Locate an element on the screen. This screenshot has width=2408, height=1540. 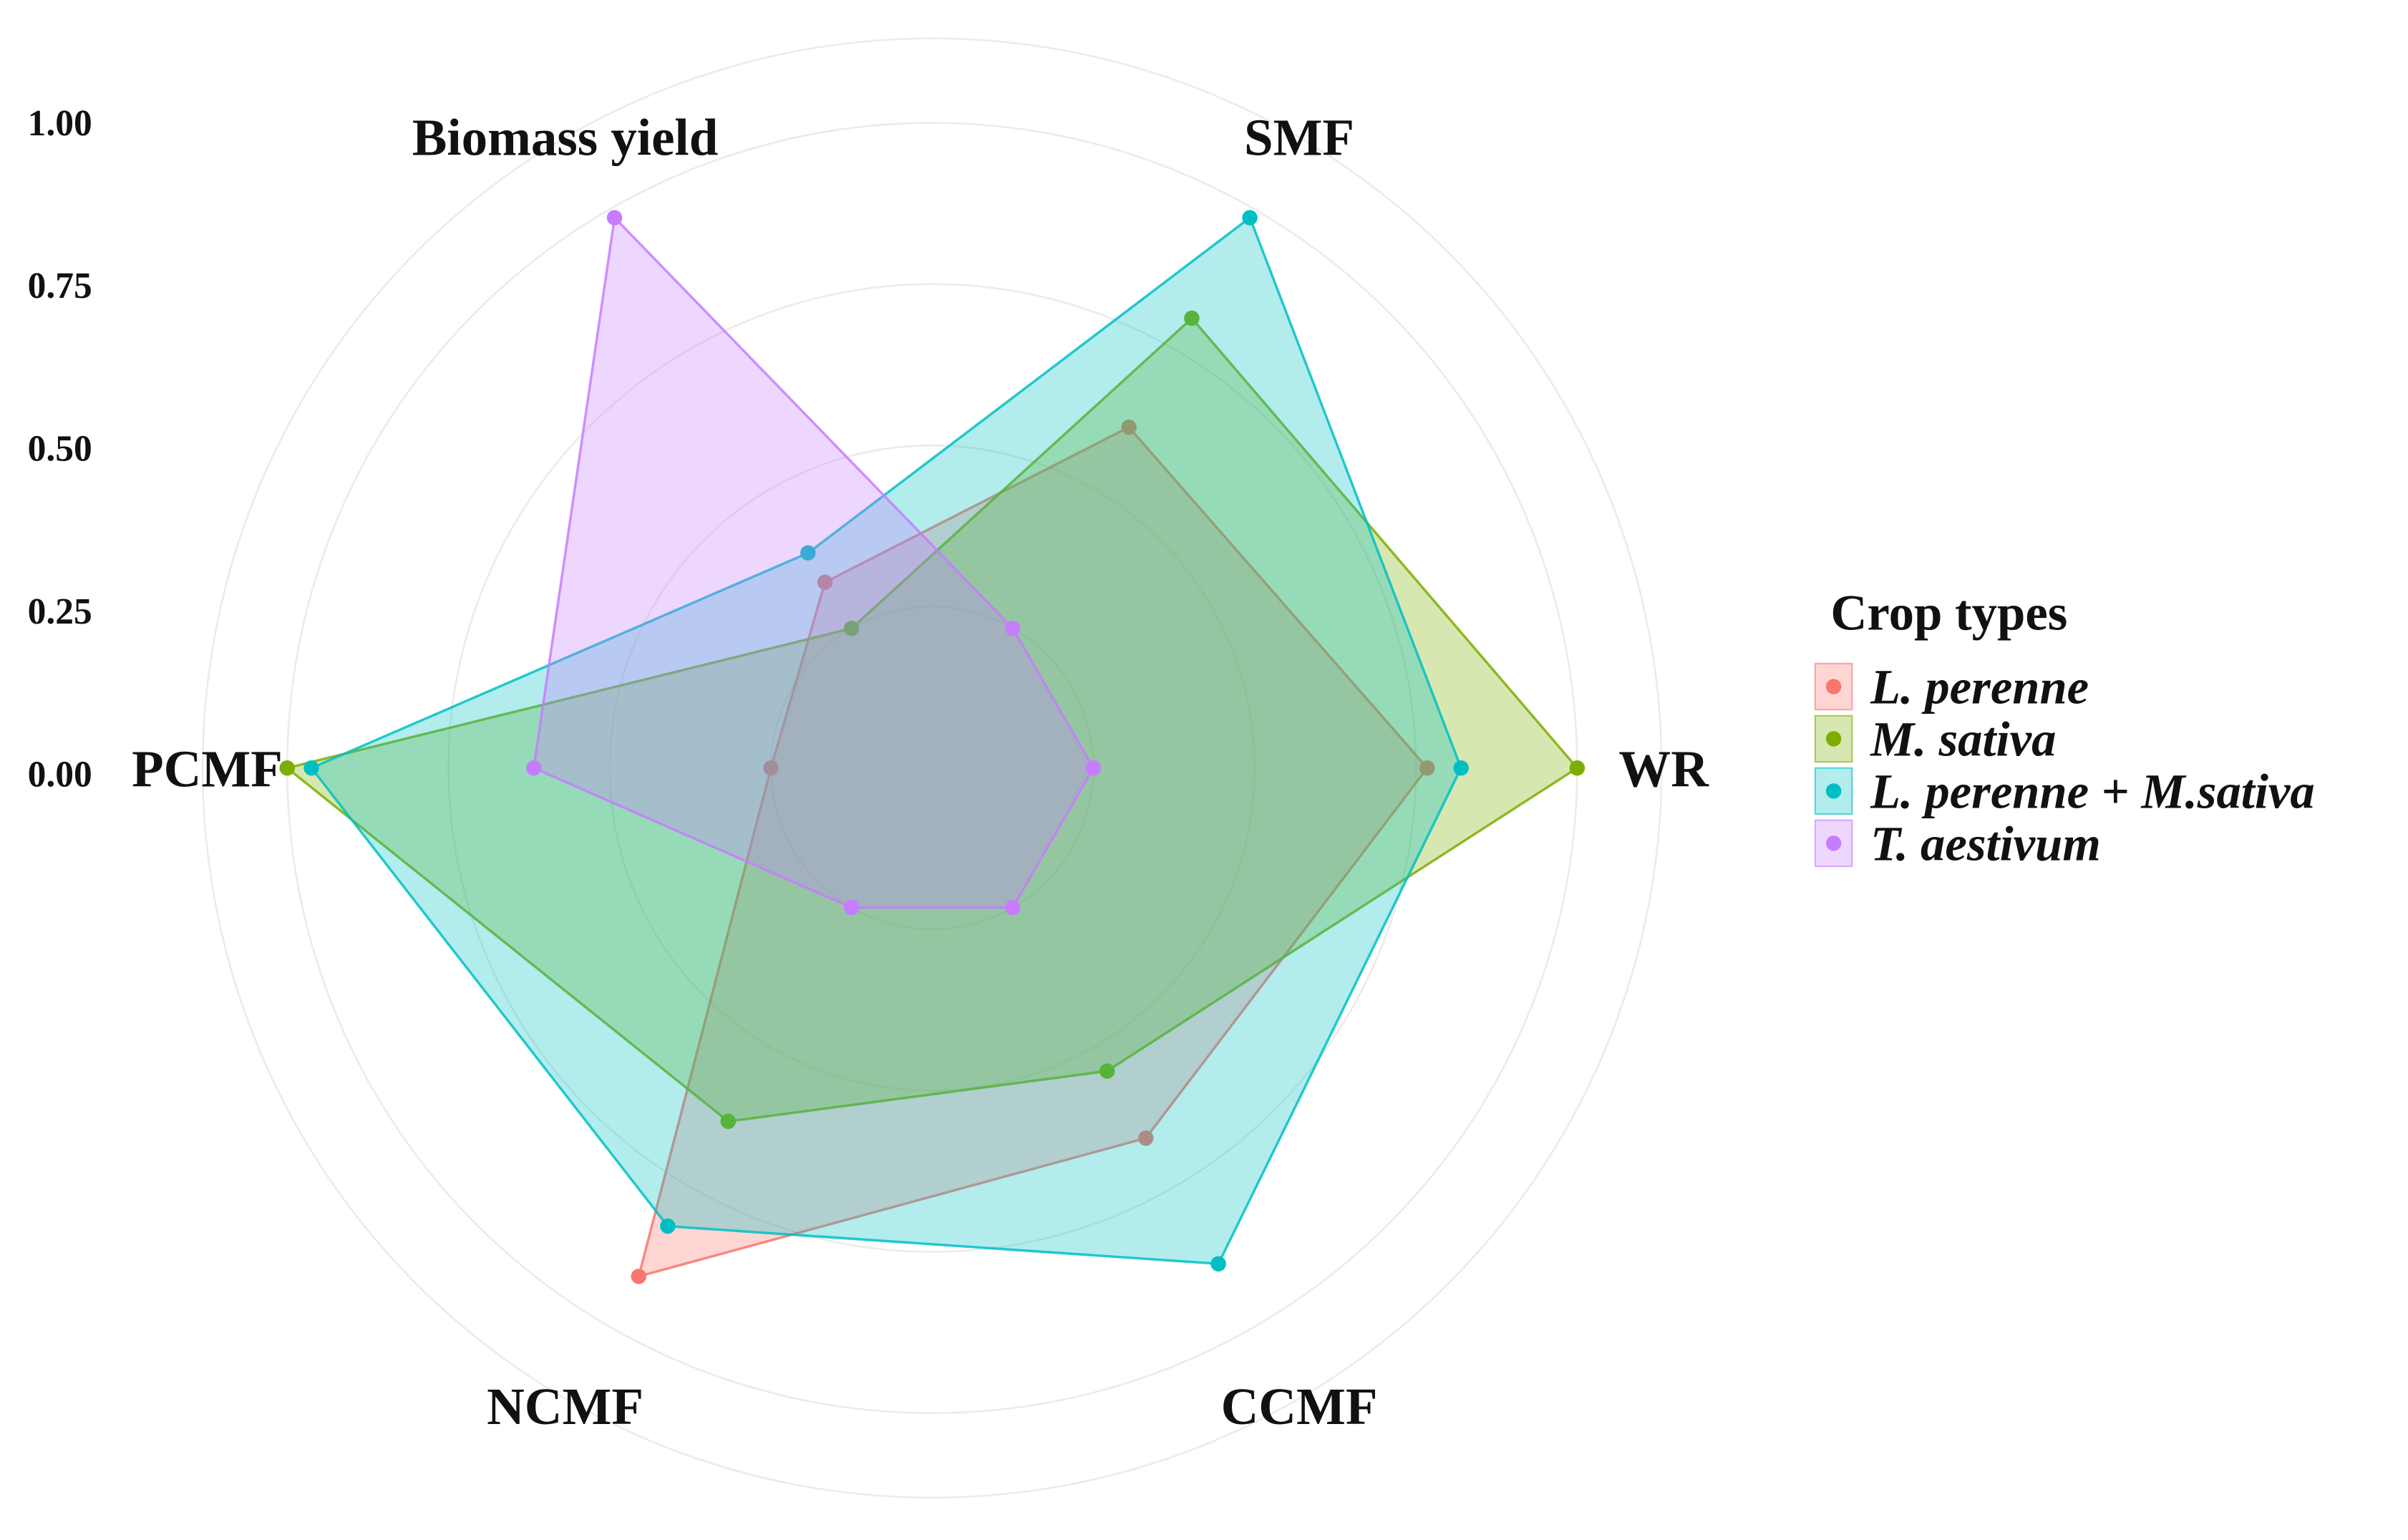
axis-label: WR is located at coordinates (1664, 769).